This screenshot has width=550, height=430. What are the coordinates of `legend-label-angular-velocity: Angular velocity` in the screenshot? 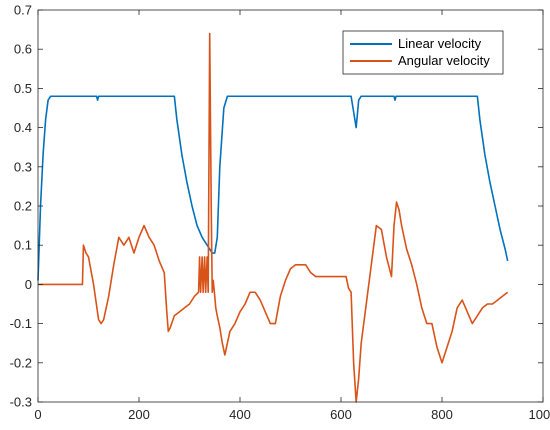 It's located at (444, 60).